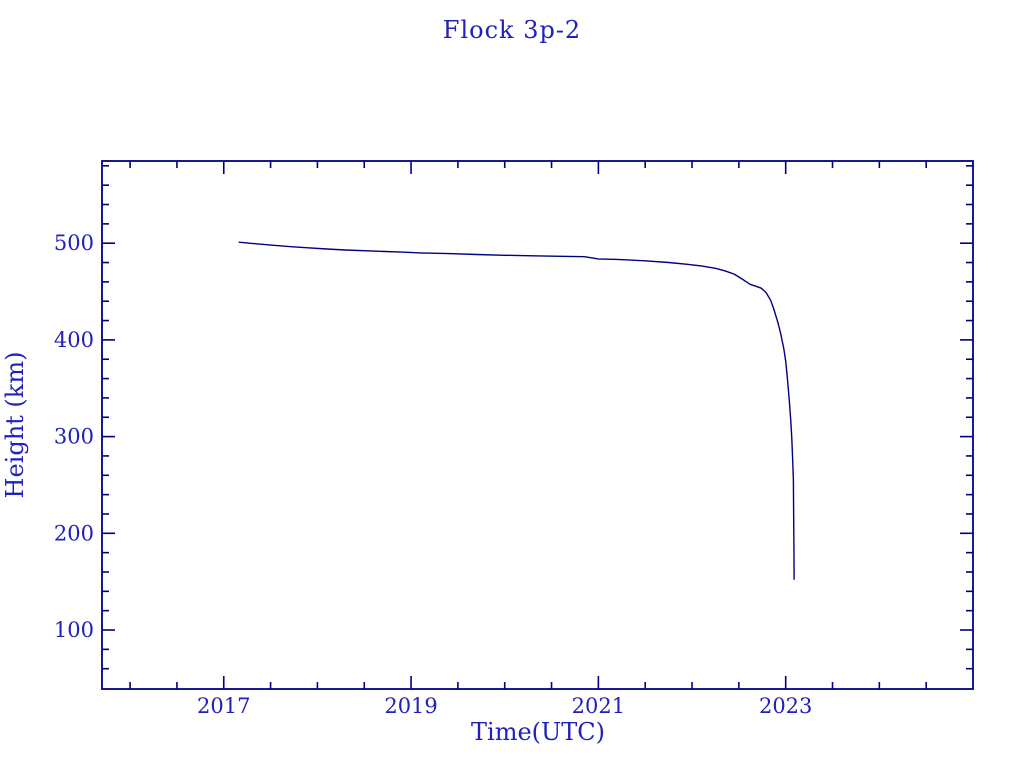 The image size is (1024, 768). What do you see at coordinates (74, 533) in the screenshot?
I see `y-tick-label: 200` at bounding box center [74, 533].